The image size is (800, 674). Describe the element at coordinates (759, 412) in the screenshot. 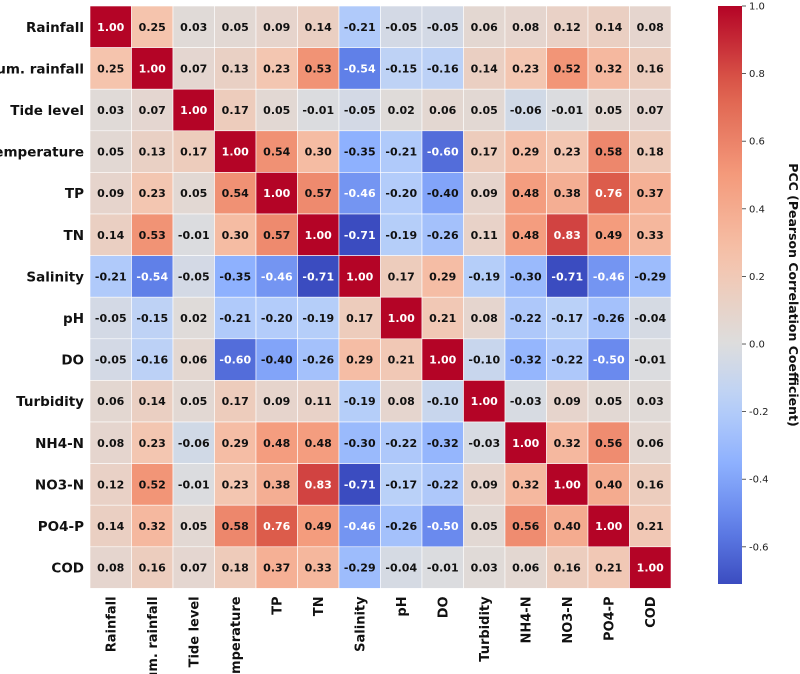

I see `colorbar-tick-label: -0.2` at that location.